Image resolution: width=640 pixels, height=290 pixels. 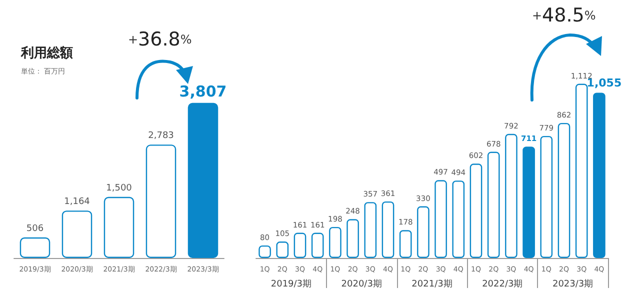 What do you see at coordinates (160, 39) in the screenshot?
I see `text: +36.8%` at bounding box center [160, 39].